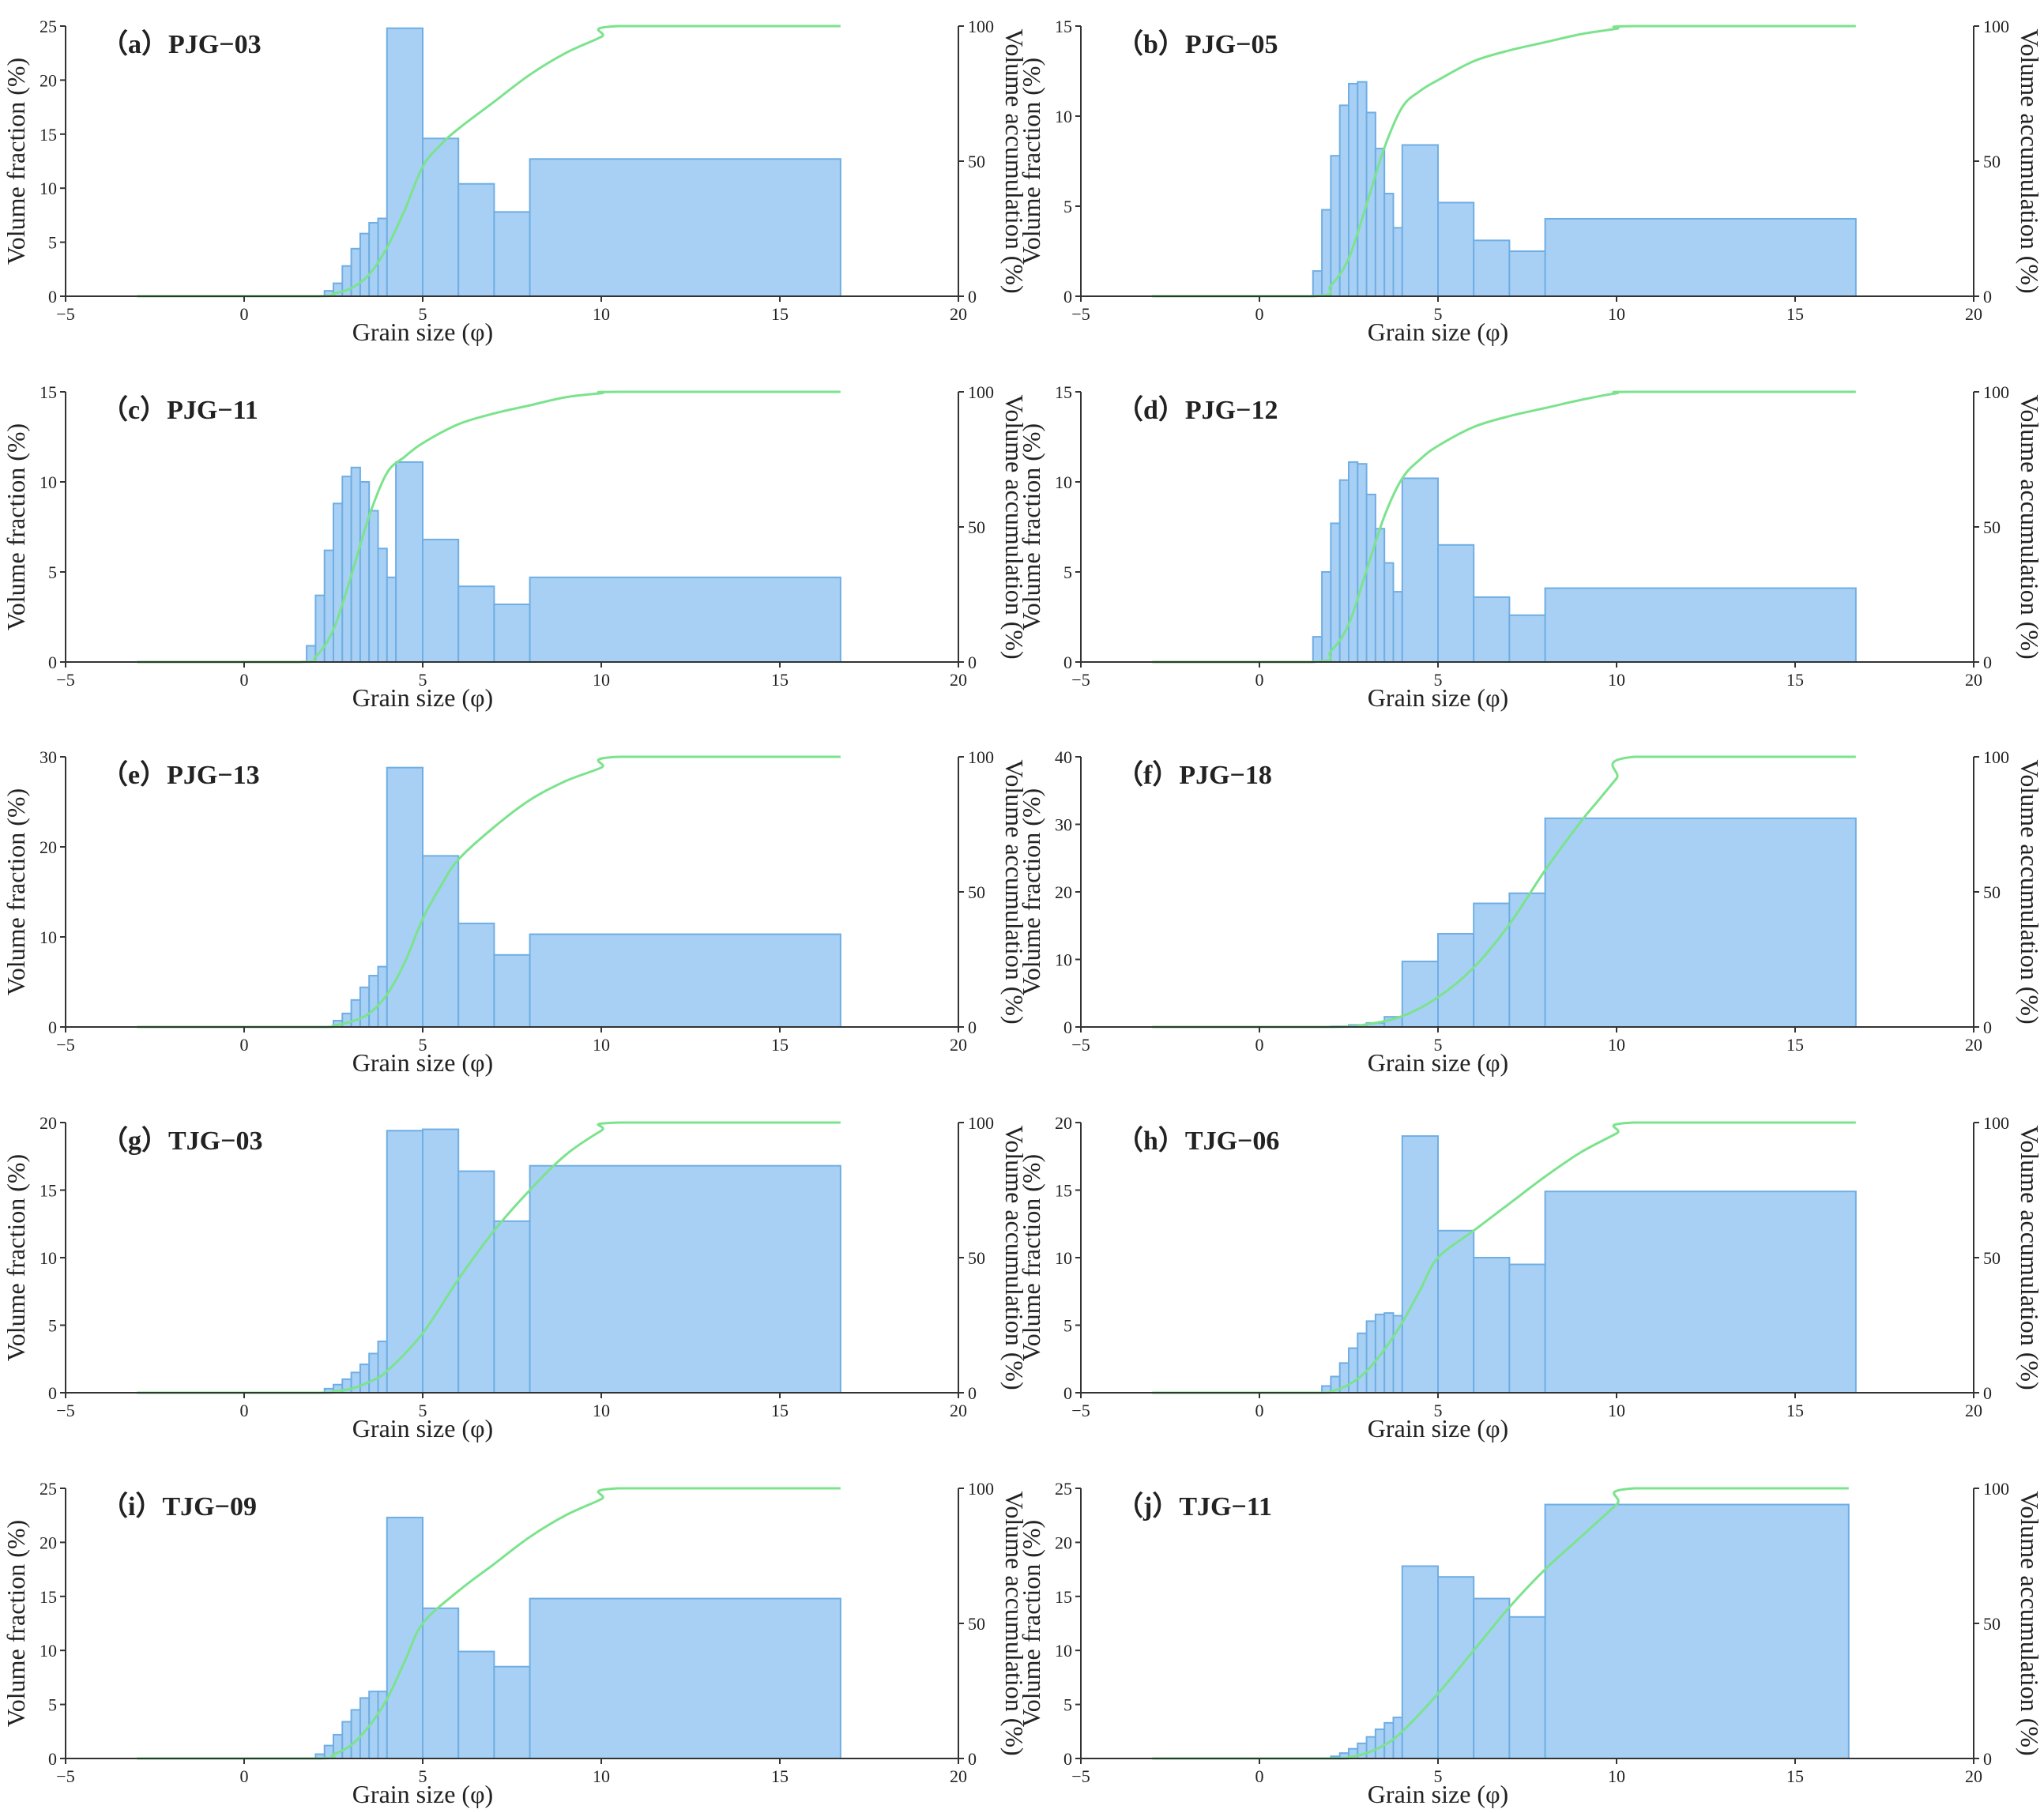 The height and width of the screenshot is (1813, 2044). I want to click on y-axis-title: Volume fraction (%), so click(16, 1624).